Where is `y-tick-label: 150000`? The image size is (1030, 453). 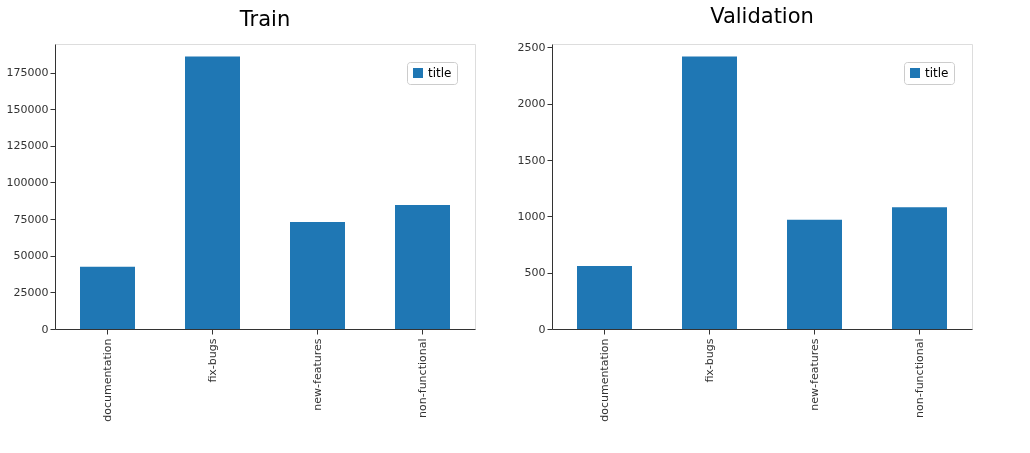 y-tick-label: 150000 is located at coordinates (27, 109).